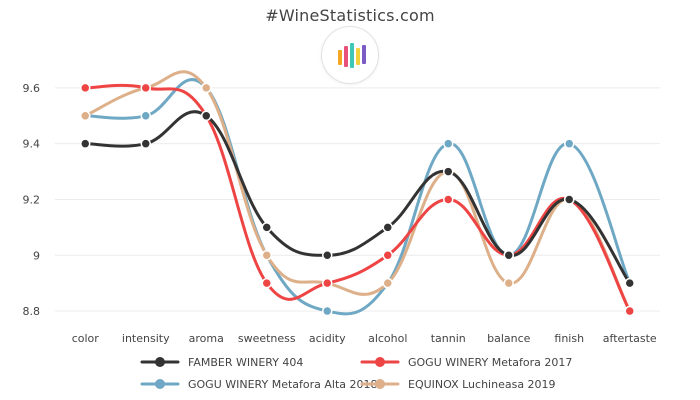  I want to click on x-tick-label: aftertaste, so click(630, 338).